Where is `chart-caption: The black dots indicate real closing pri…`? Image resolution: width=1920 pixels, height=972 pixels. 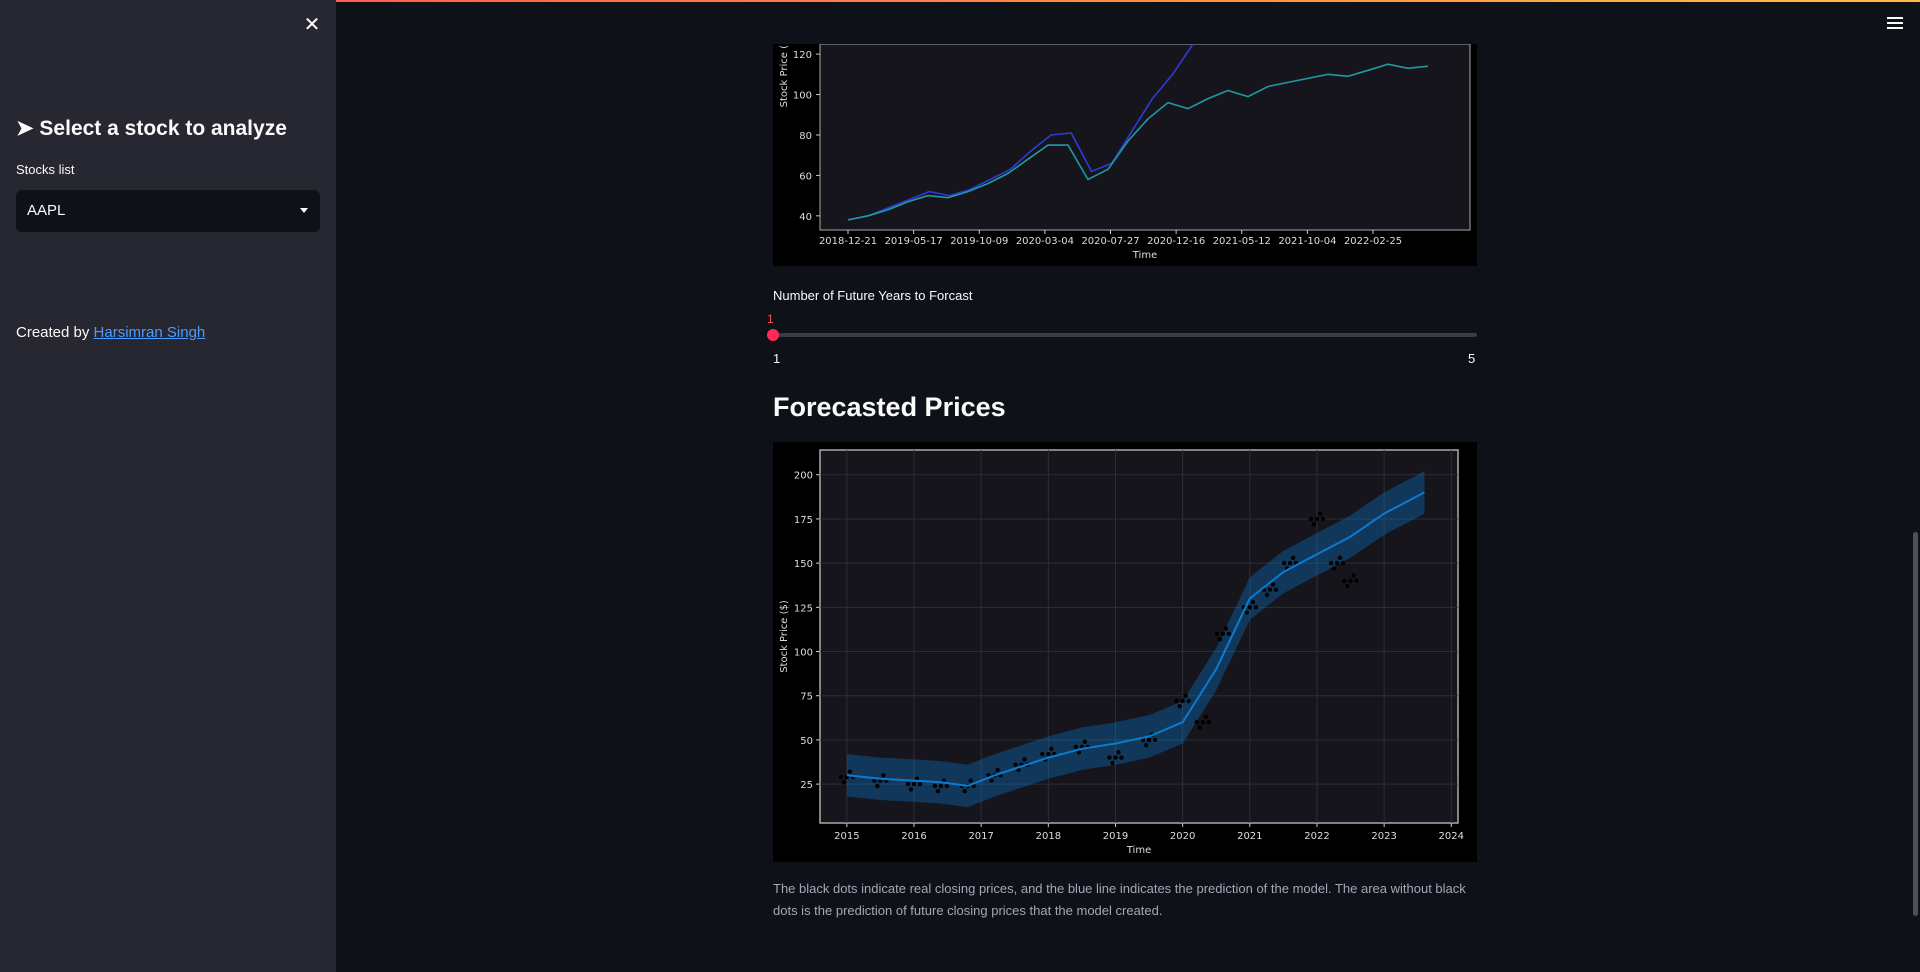
chart-caption: The black dots indicate real closing pri… is located at coordinates (1119, 899).